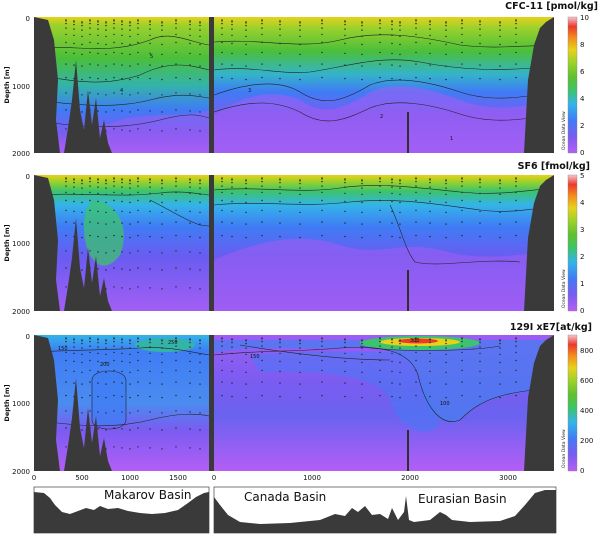 The image size is (600, 536). Describe the element at coordinates (105, 365) in the screenshot. I see `contour-label: 200` at that location.